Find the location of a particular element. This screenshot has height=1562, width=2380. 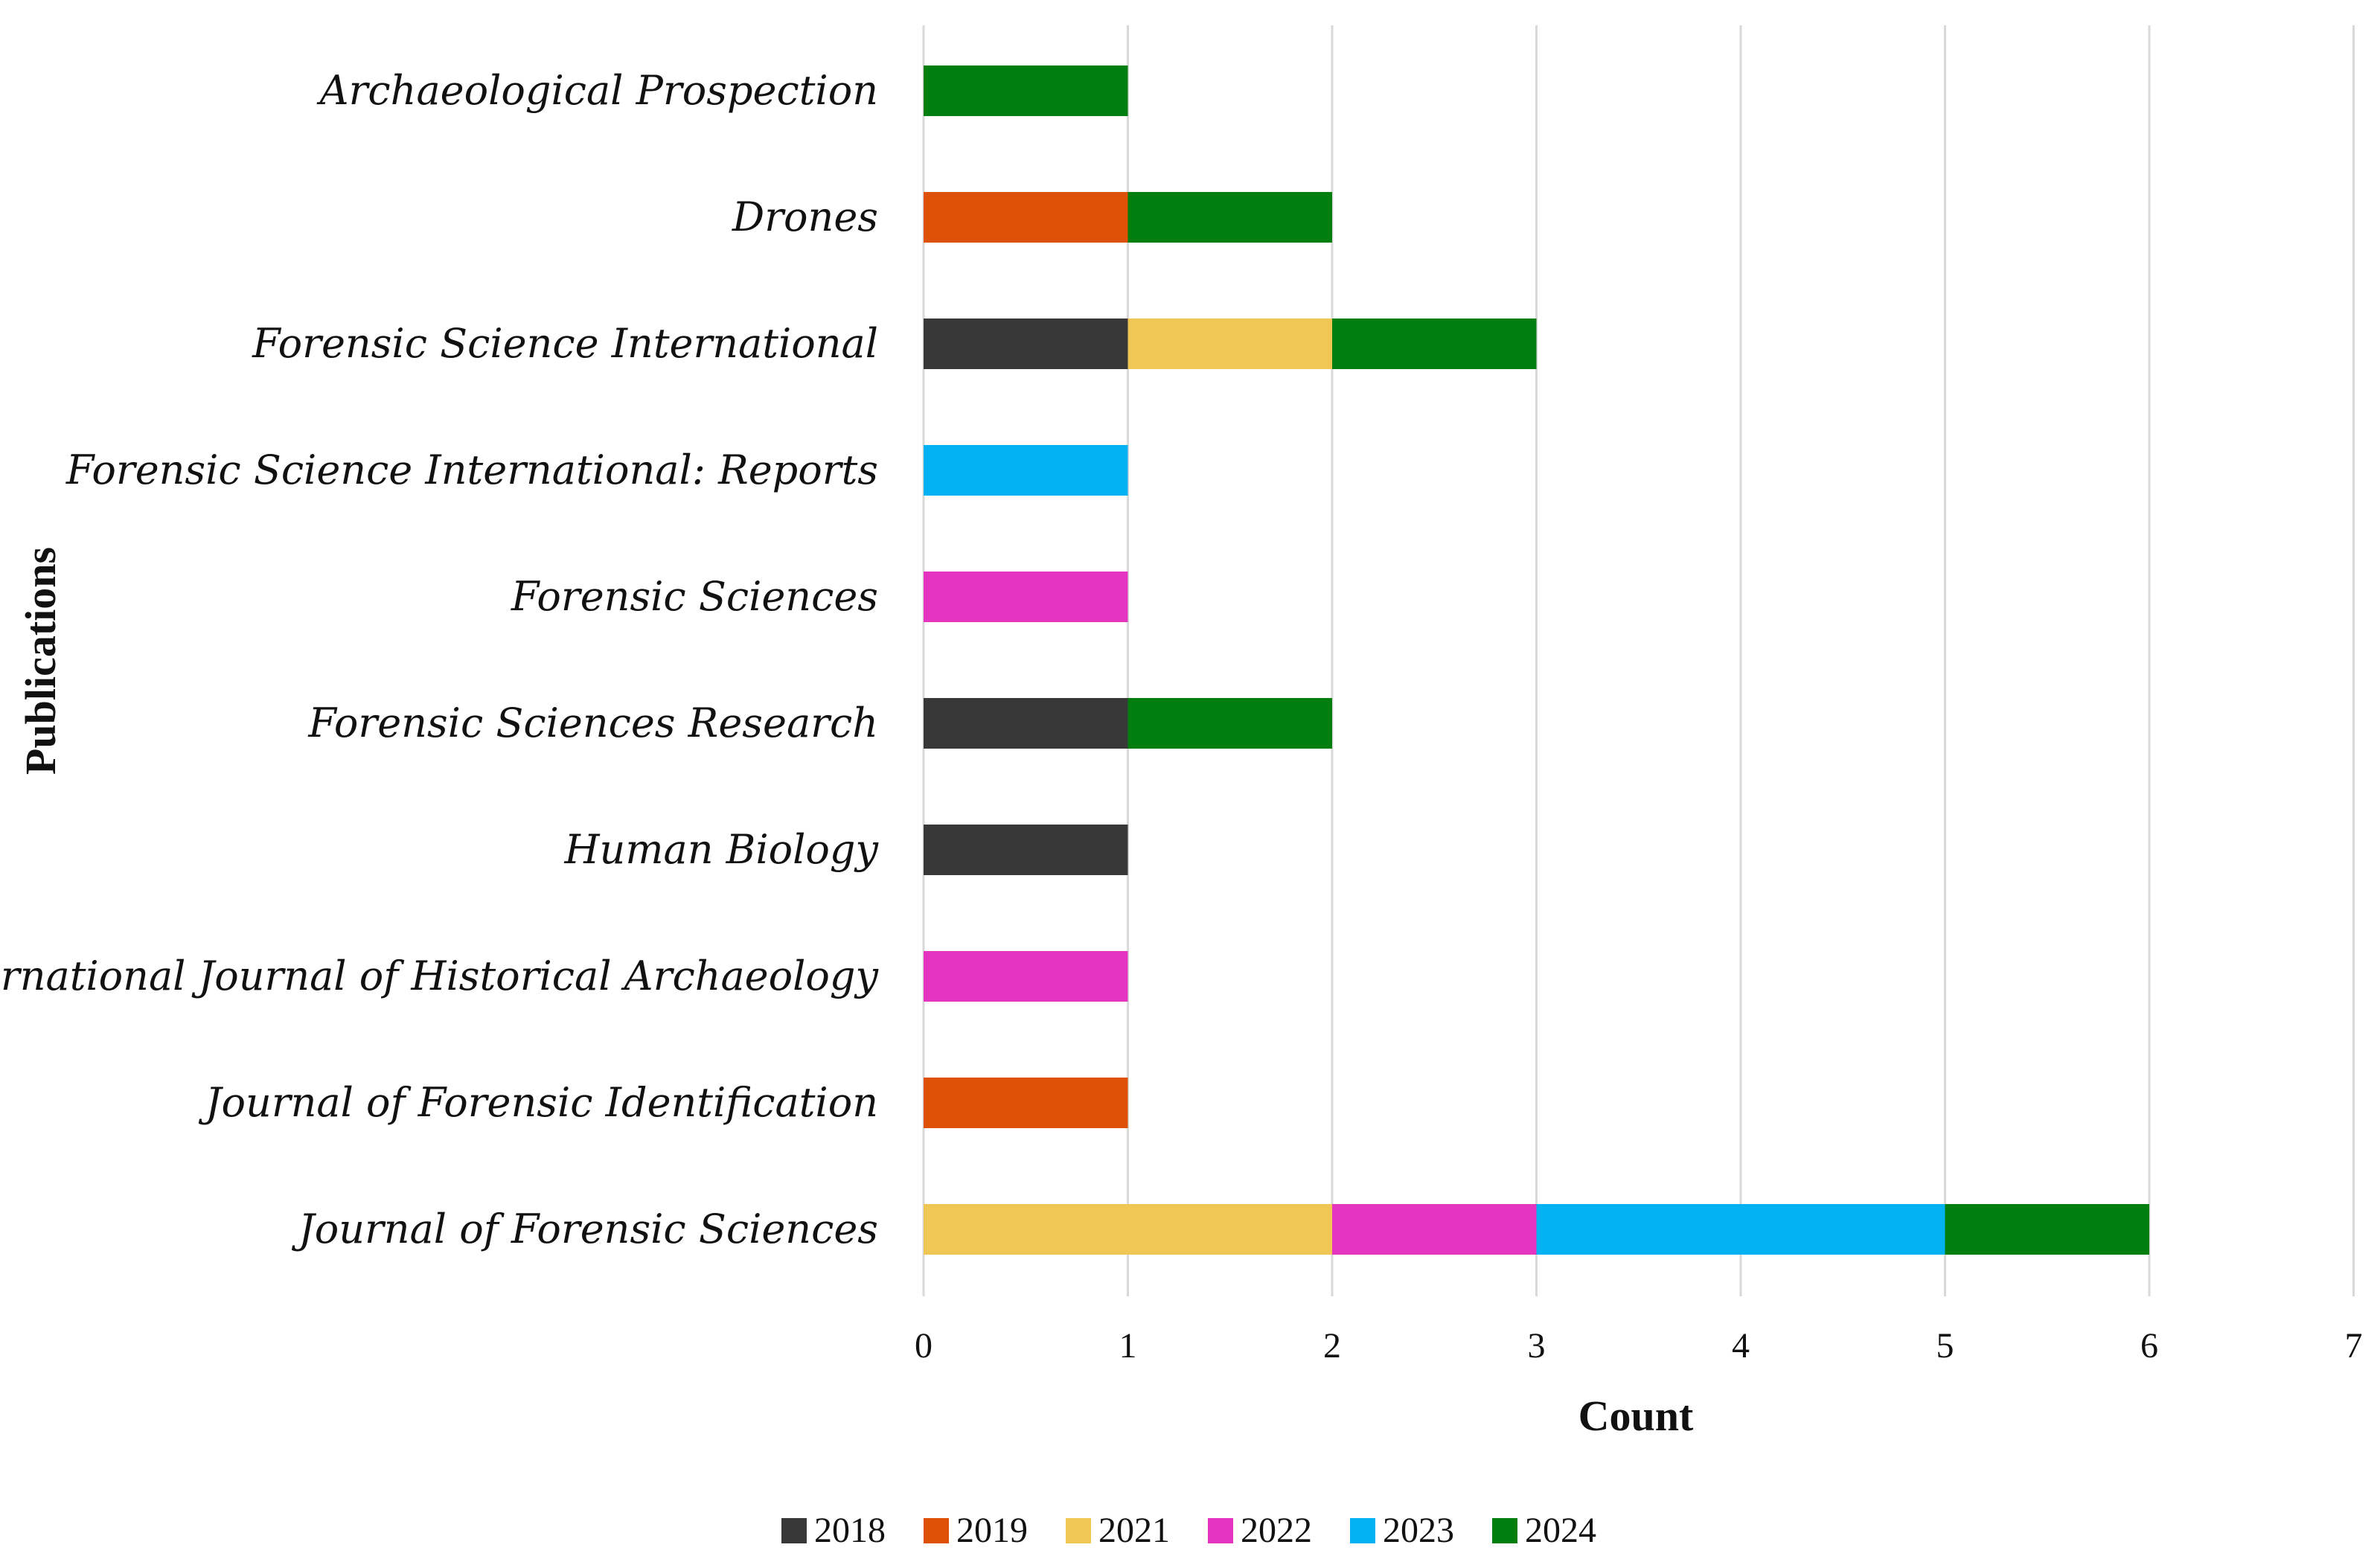

x-tick-label: 4 is located at coordinates (1741, 1346).